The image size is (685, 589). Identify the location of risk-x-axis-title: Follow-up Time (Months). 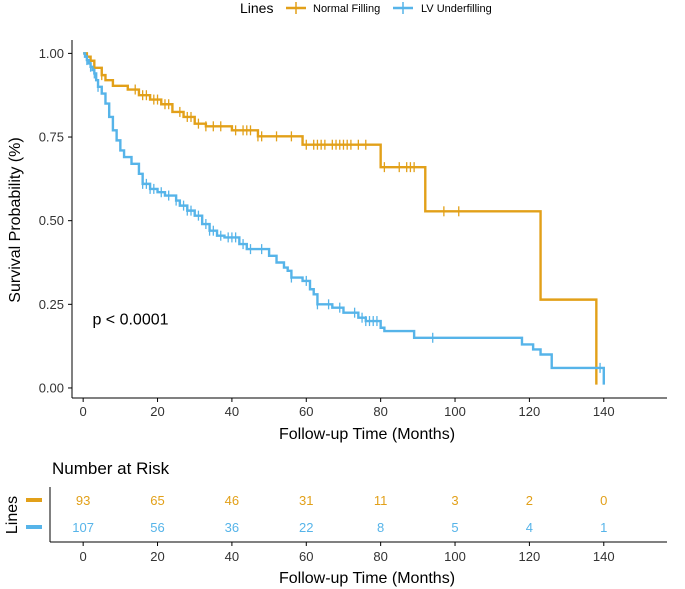
(367, 578).